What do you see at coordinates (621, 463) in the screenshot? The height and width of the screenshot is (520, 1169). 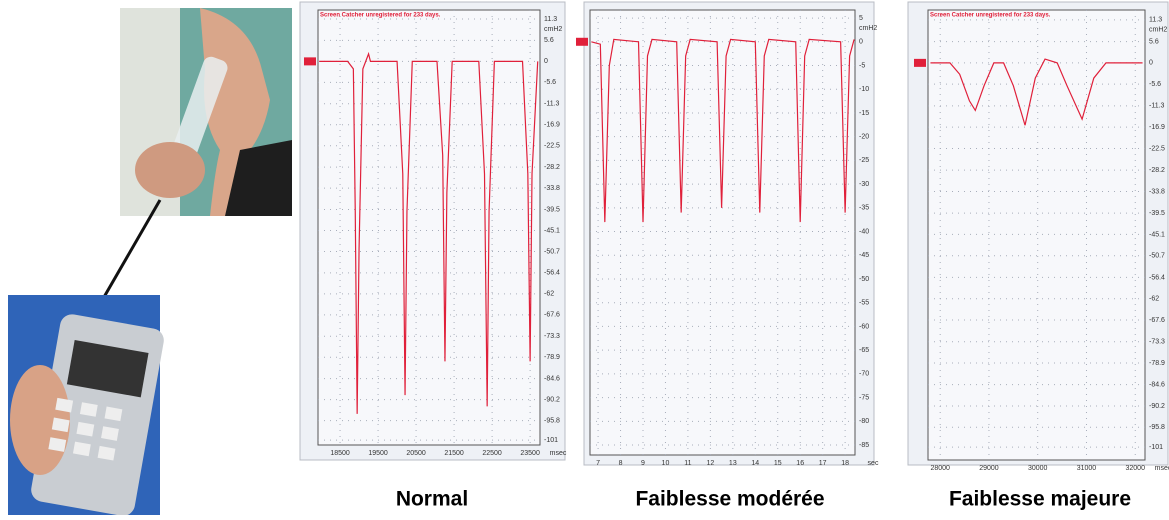 I see `x-tick-label: 8` at bounding box center [621, 463].